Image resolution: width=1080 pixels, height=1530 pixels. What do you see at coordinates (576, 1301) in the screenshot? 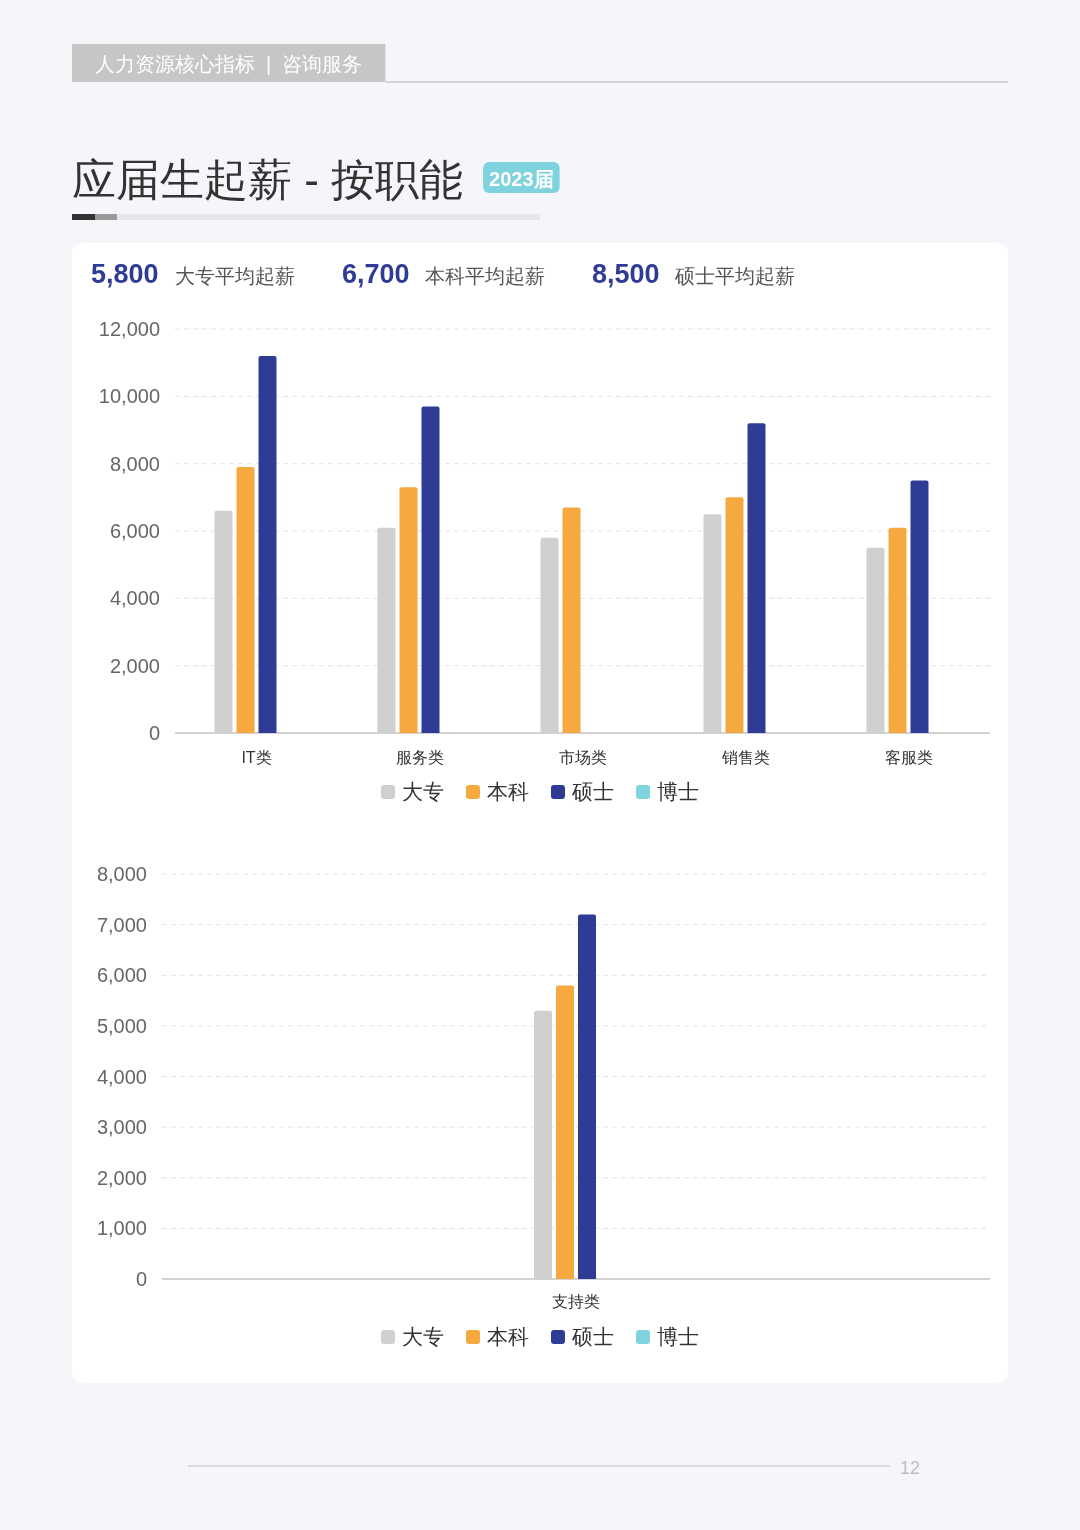
I see `x-tick-label: 支持类` at bounding box center [576, 1301].